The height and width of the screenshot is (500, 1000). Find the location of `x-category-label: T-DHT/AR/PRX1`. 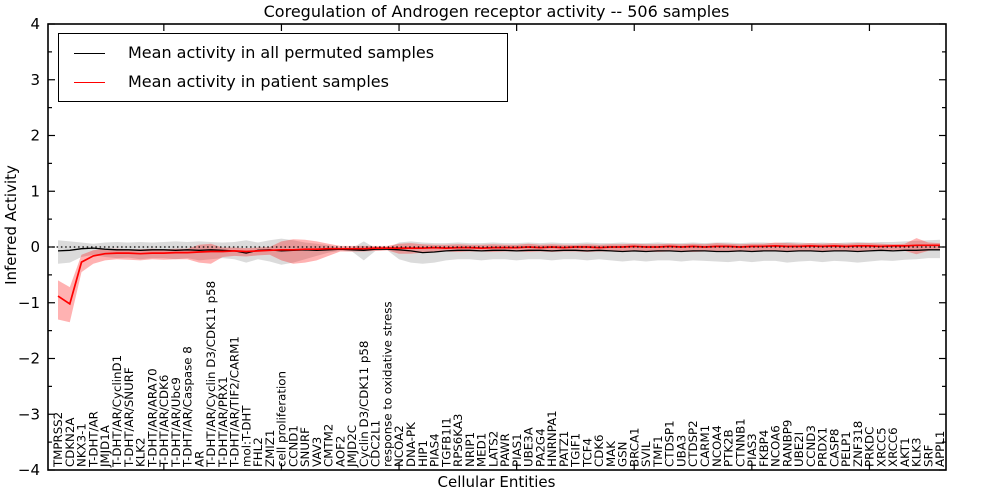

x-category-label: T-DHT/AR/PRX1 is located at coordinates (223, 422).